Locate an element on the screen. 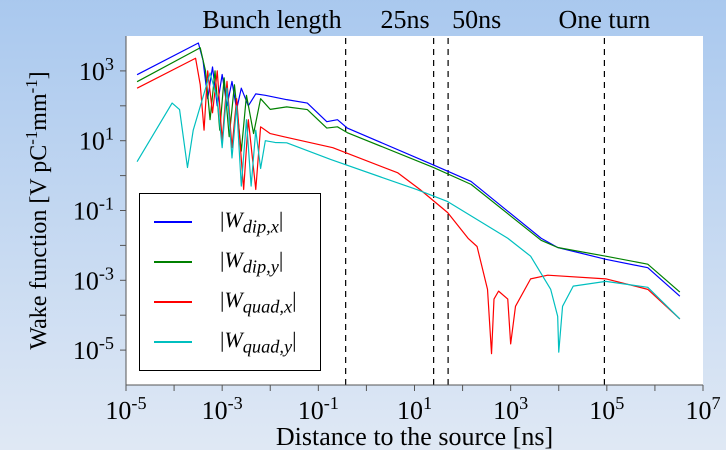 This screenshot has width=726, height=450. x-tick-label: 10$^{-5}$ is located at coordinates (126, 409).